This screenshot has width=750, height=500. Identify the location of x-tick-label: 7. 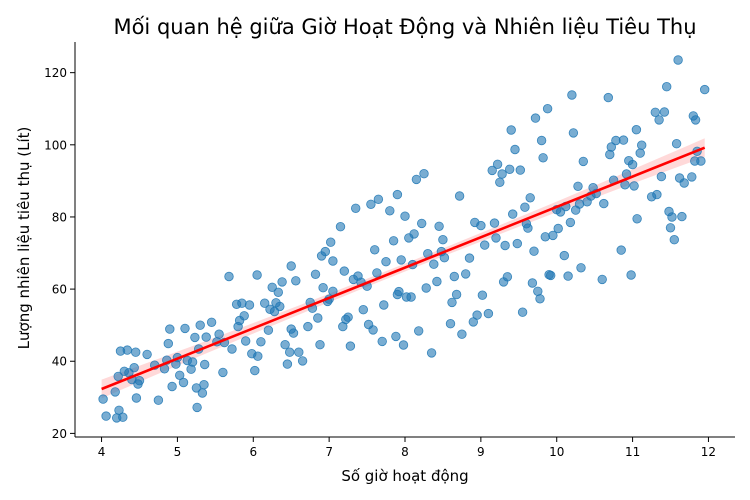
(329, 452).